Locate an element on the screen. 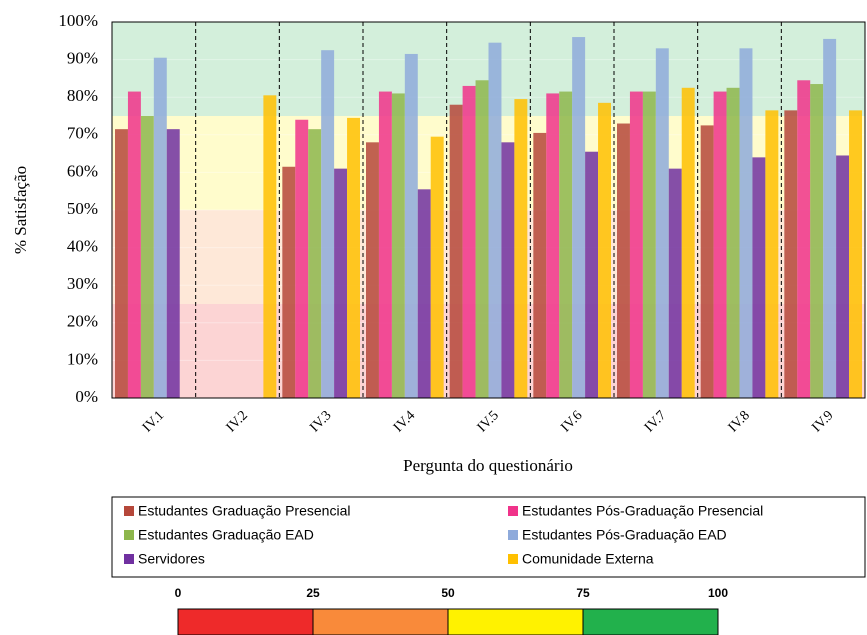 This screenshot has height=635, width=867. y-tick-label: 100% is located at coordinates (78, 20).